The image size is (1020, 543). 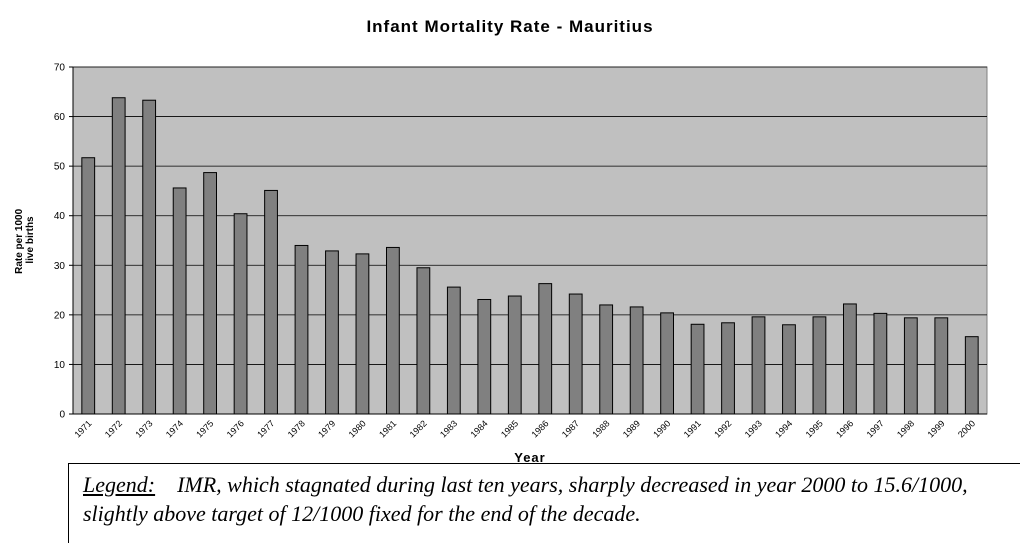 What do you see at coordinates (82, 428) in the screenshot?
I see `x-tick-label: 1971` at bounding box center [82, 428].